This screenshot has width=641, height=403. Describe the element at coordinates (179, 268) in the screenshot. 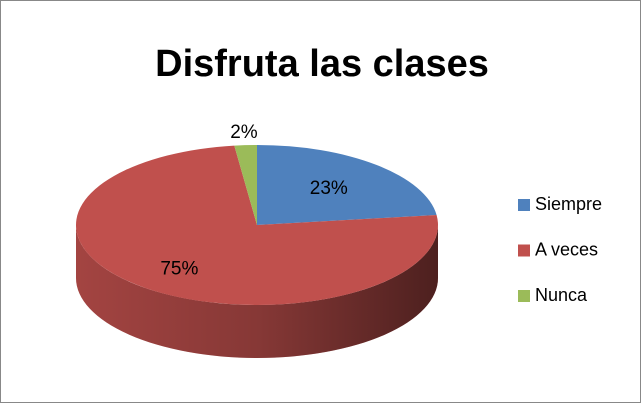

I see `data-label: 75%` at that location.